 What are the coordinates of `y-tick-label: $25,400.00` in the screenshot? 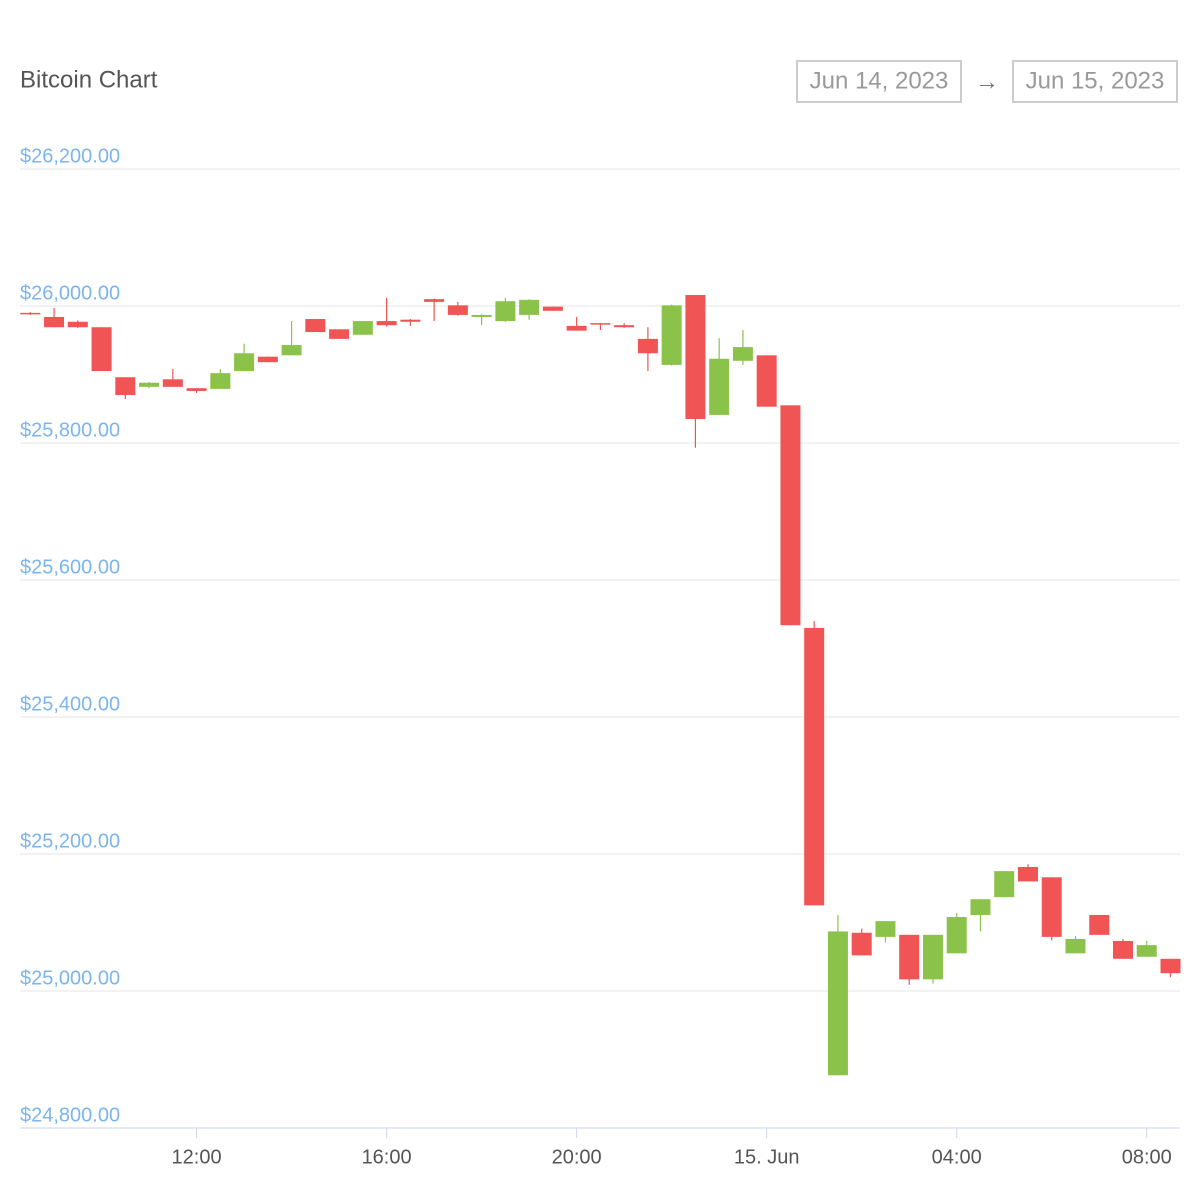 It's located at (70, 704).